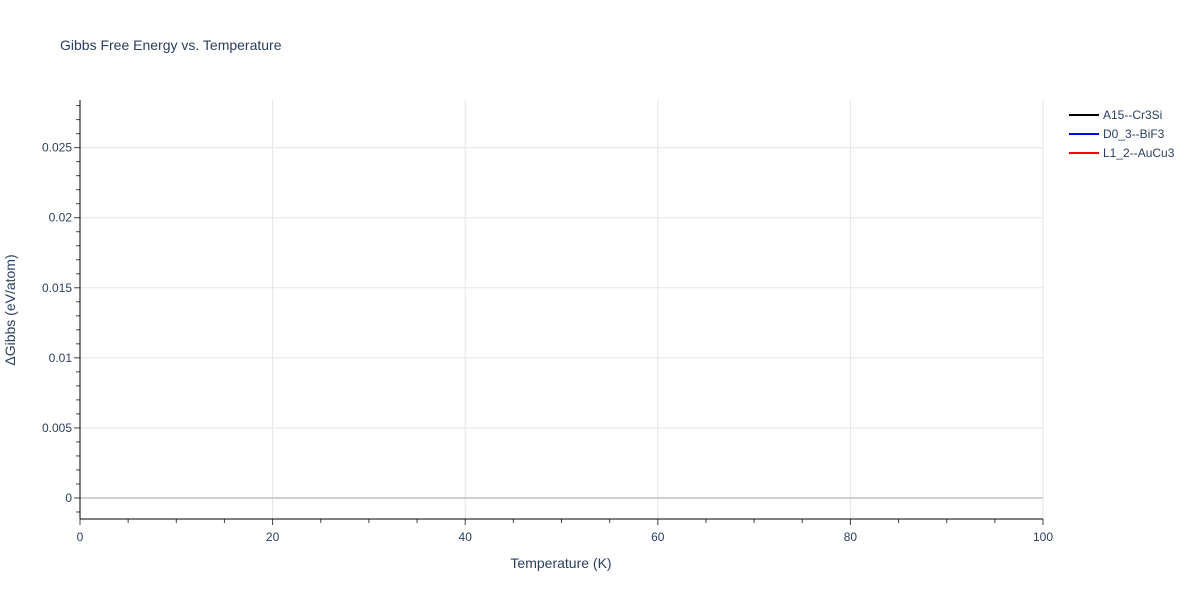 The width and height of the screenshot is (1200, 605). I want to click on x-tick-label: 0, so click(80, 537).